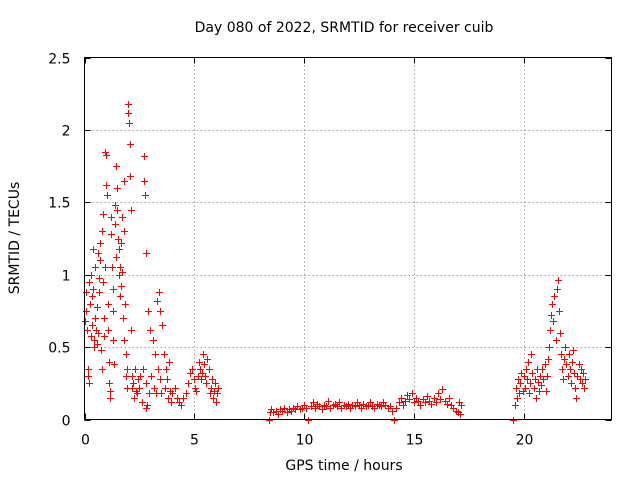 The height and width of the screenshot is (480, 640). What do you see at coordinates (194, 441) in the screenshot?
I see `x-tick-label: 5` at bounding box center [194, 441].